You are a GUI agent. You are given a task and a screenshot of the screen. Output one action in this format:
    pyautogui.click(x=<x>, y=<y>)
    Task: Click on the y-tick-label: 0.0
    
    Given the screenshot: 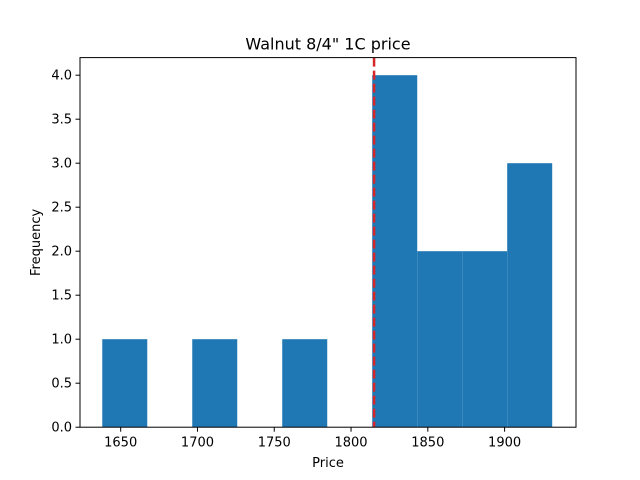 What is the action you would take?
    pyautogui.click(x=61, y=428)
    